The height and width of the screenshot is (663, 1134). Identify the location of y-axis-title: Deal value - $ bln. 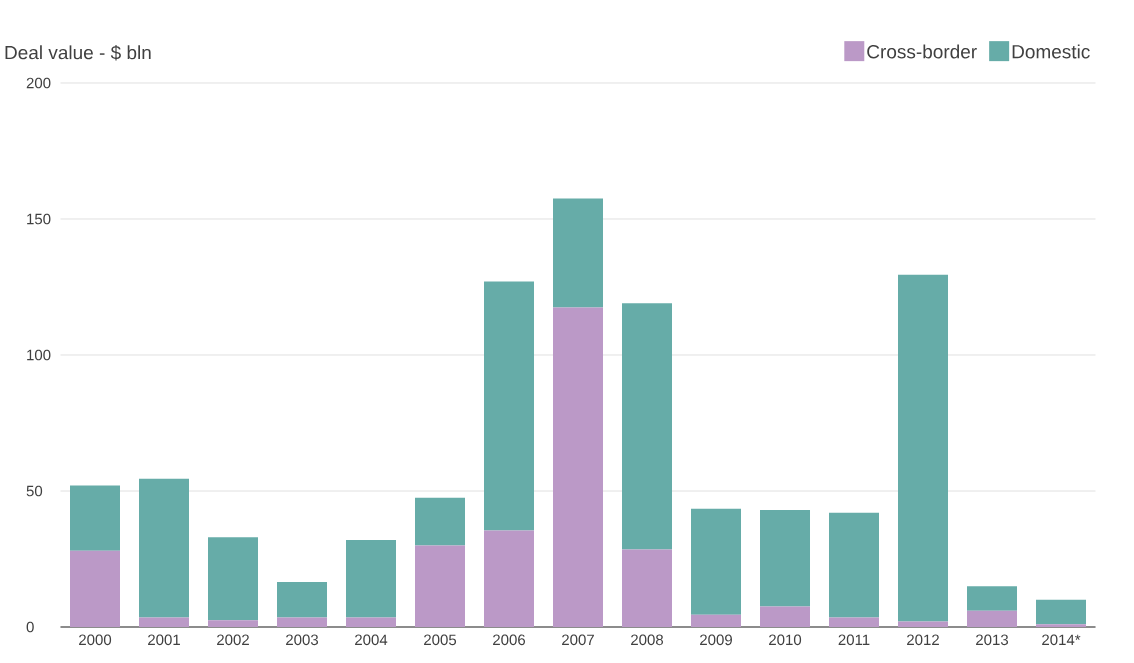
(78, 53).